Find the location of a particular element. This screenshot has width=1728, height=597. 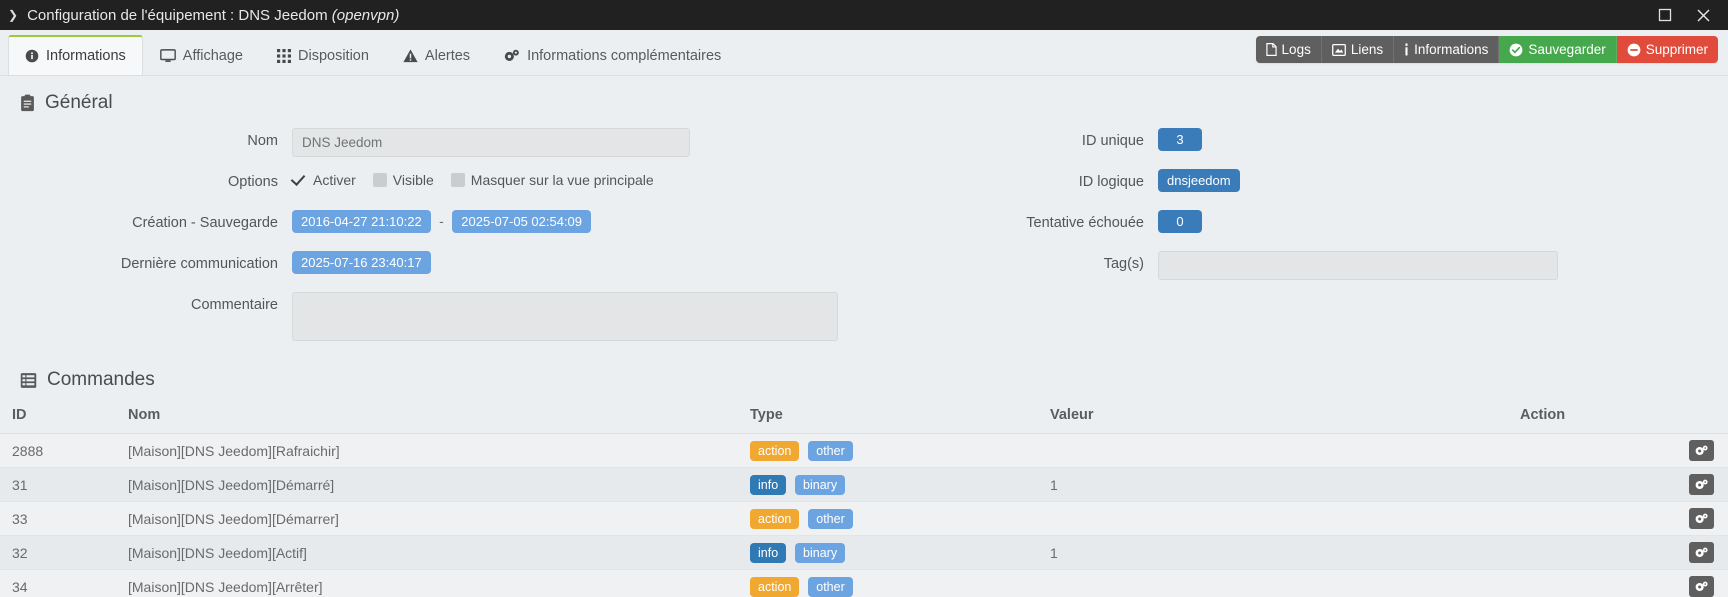

delete-button: Supprimer is located at coordinates (1667, 49).